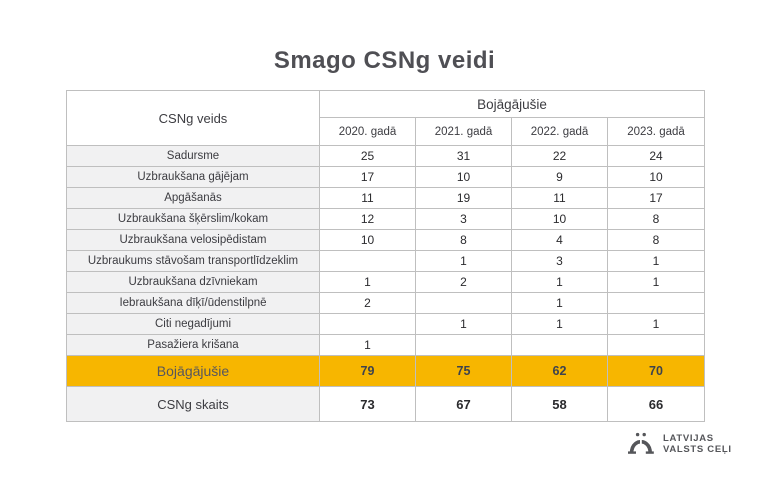  I want to click on counts-value-cell: 66, so click(656, 404).